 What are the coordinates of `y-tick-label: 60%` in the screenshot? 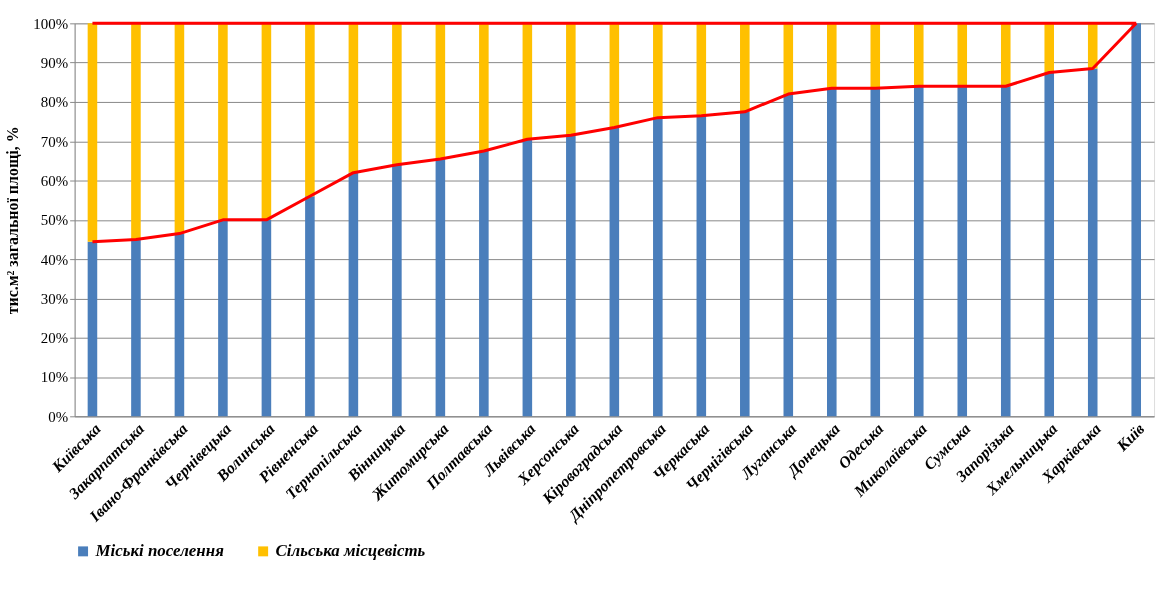 It's located at (54, 181).